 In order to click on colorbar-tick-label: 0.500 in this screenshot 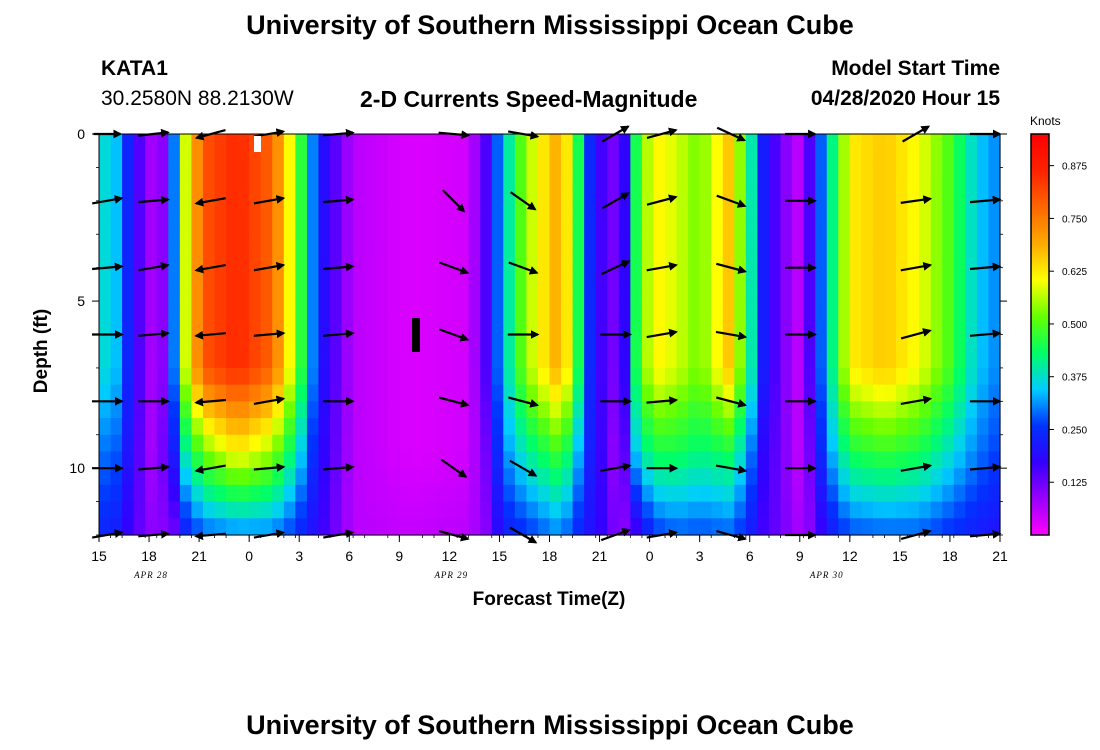, I will do `click(1074, 325)`.